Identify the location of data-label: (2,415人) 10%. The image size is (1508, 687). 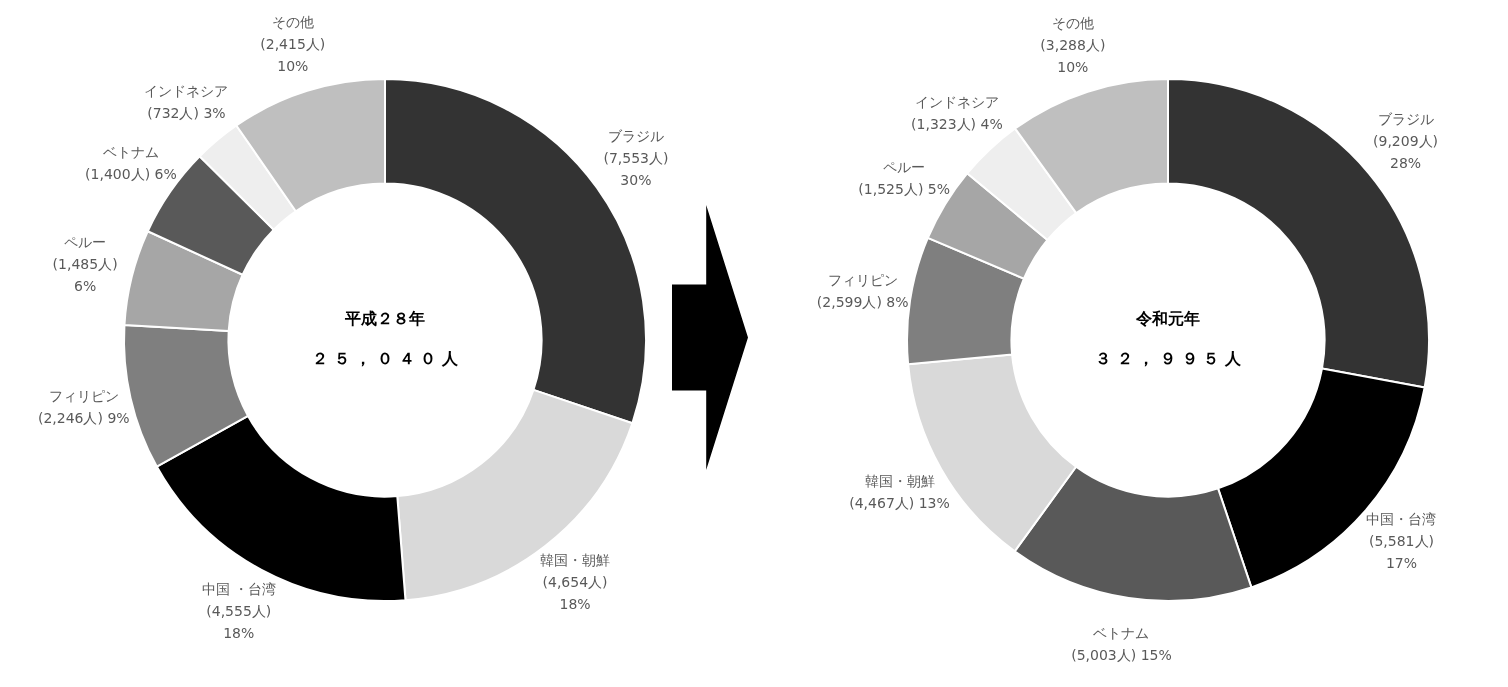
(293, 54).